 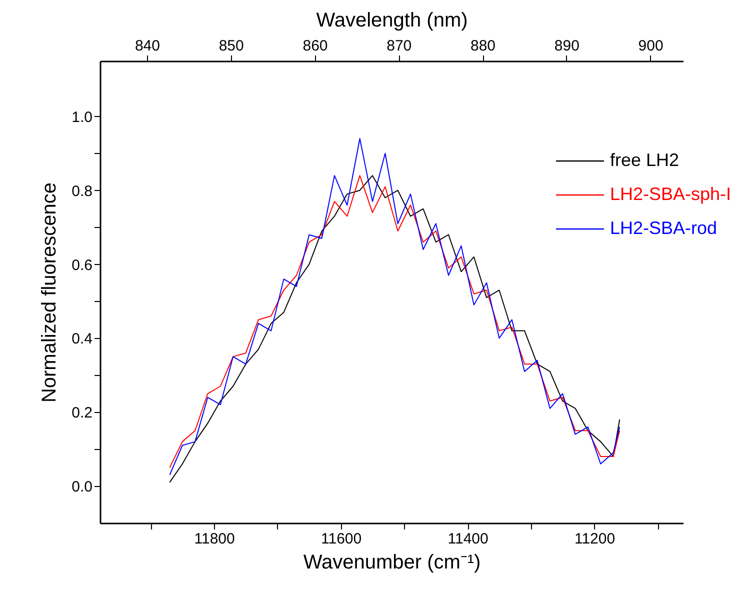 What do you see at coordinates (82, 117) in the screenshot?
I see `y-tick-label: 1.0` at bounding box center [82, 117].